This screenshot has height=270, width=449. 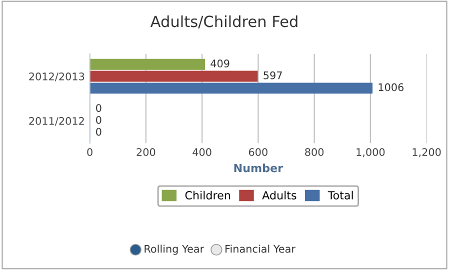 What do you see at coordinates (273, 75) in the screenshot?
I see `data-label: 597` at bounding box center [273, 75].